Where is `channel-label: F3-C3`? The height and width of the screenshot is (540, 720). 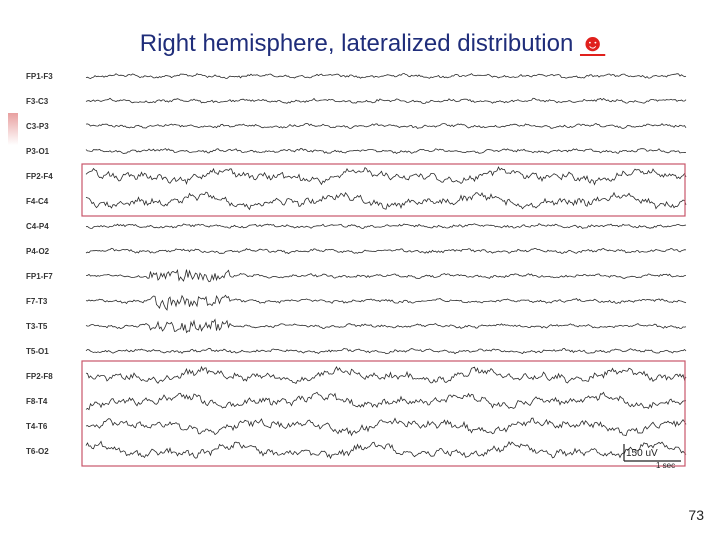
channel-label: F3-C3 is located at coordinates (37, 101).